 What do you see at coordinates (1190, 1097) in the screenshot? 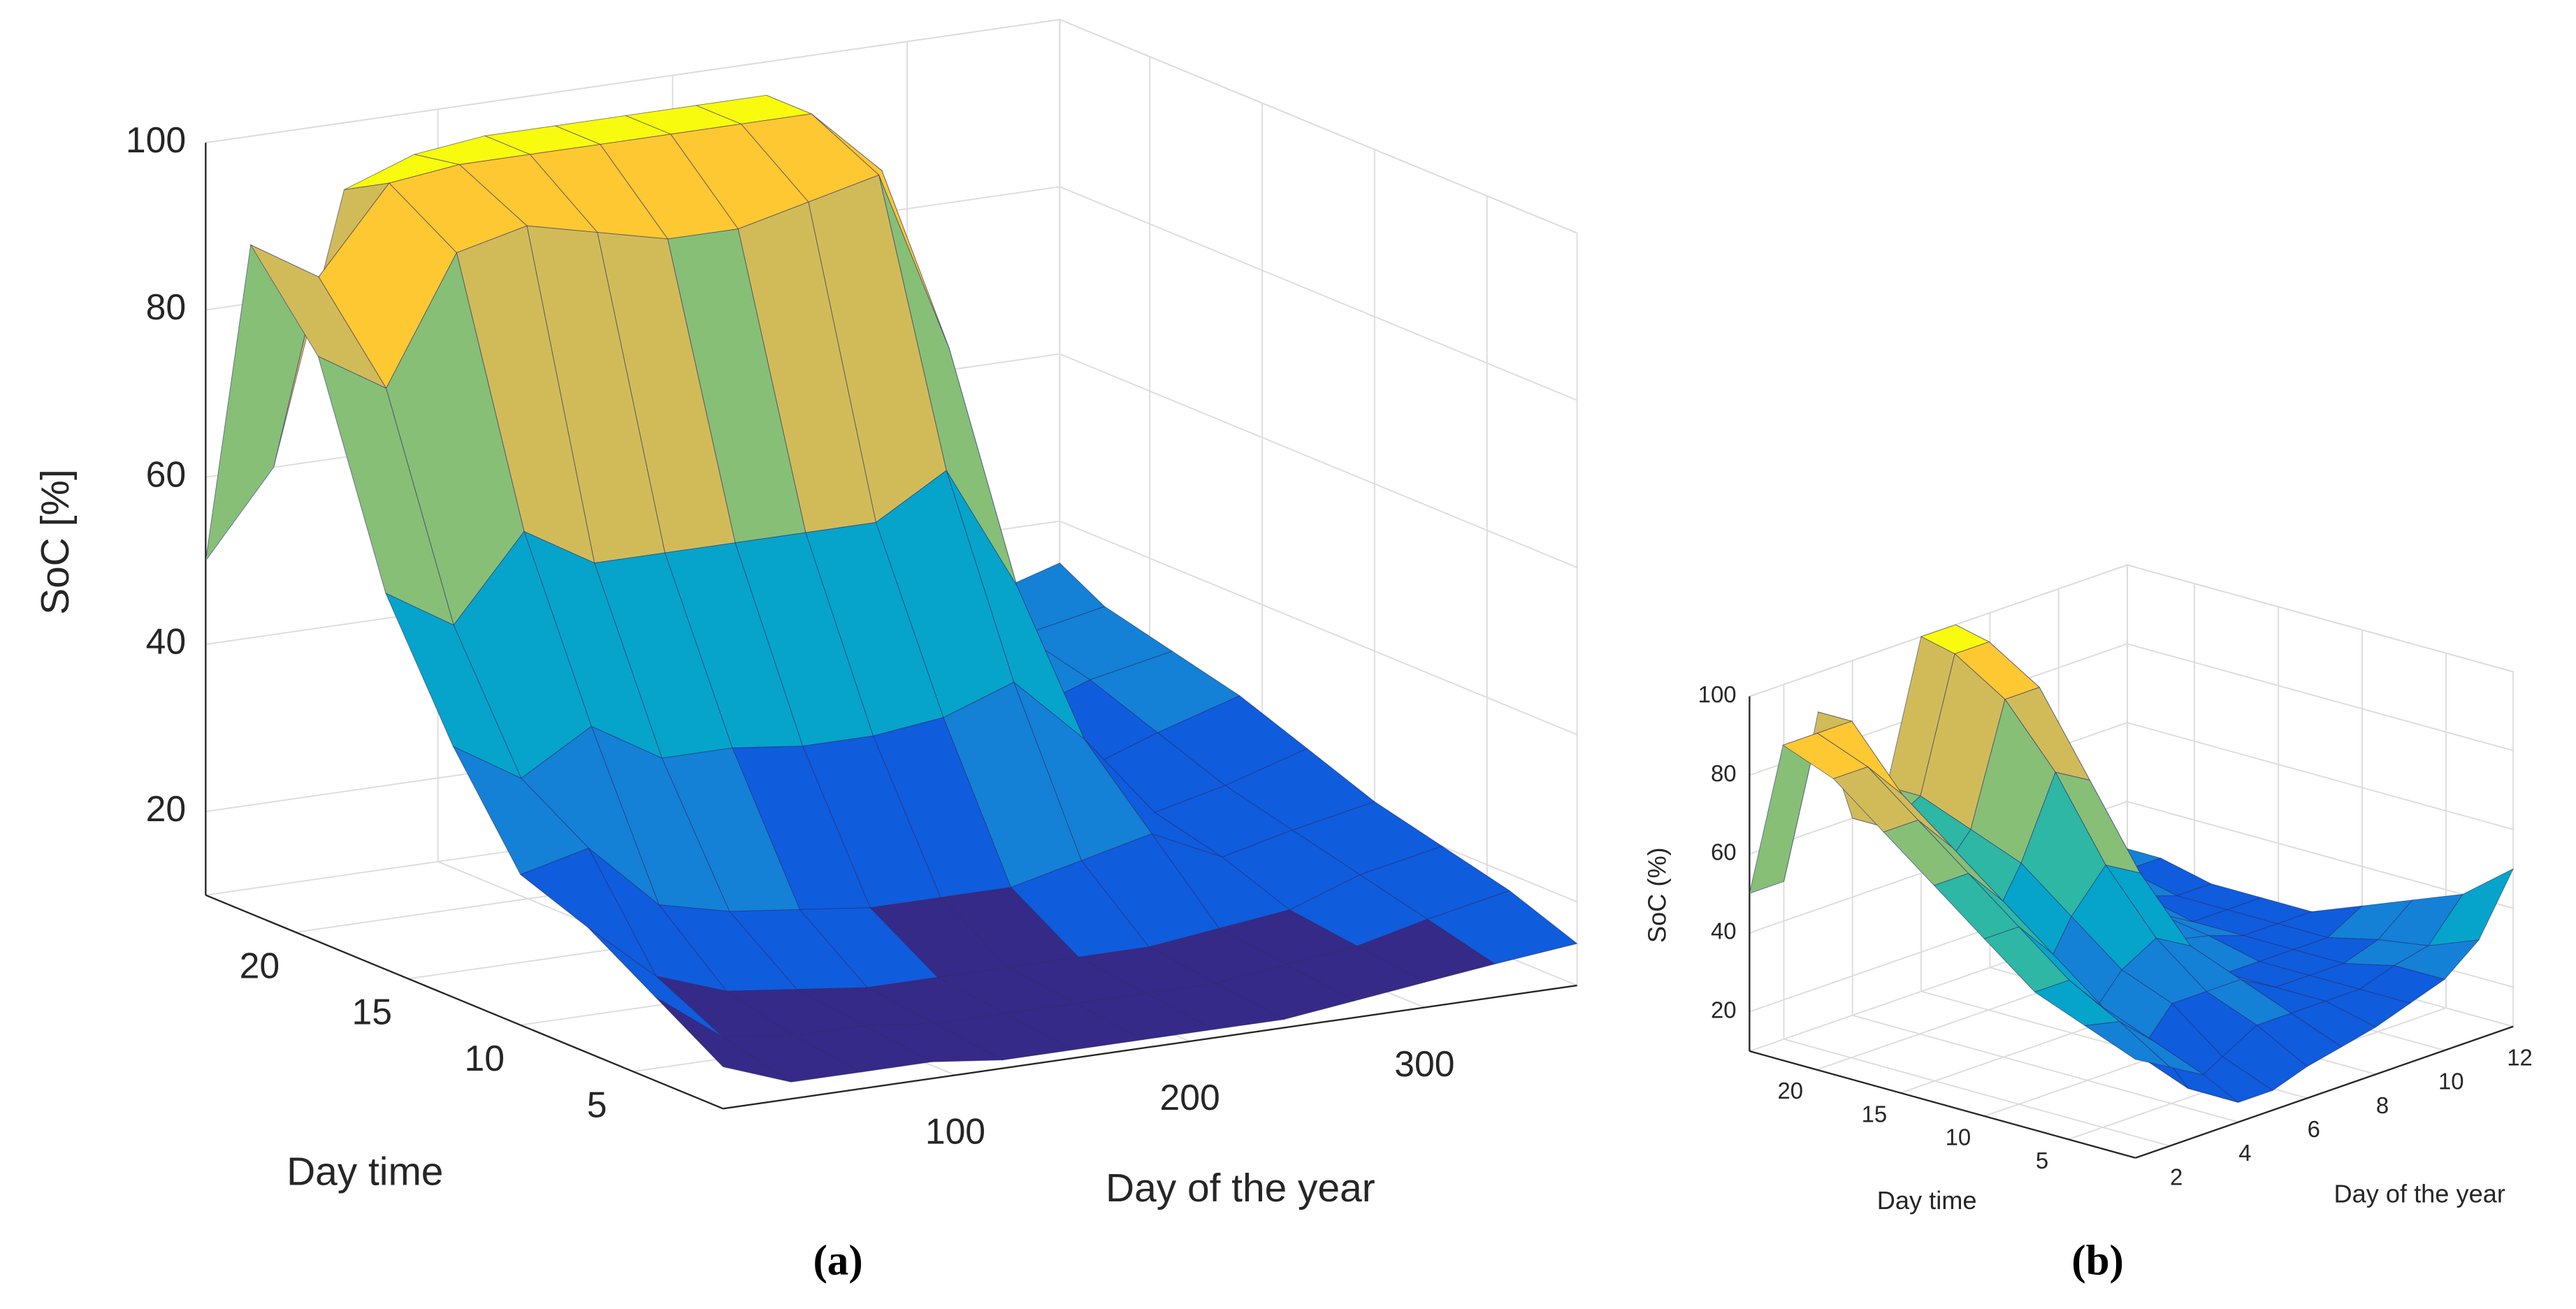
I see `x-tick-label: 200` at bounding box center [1190, 1097].